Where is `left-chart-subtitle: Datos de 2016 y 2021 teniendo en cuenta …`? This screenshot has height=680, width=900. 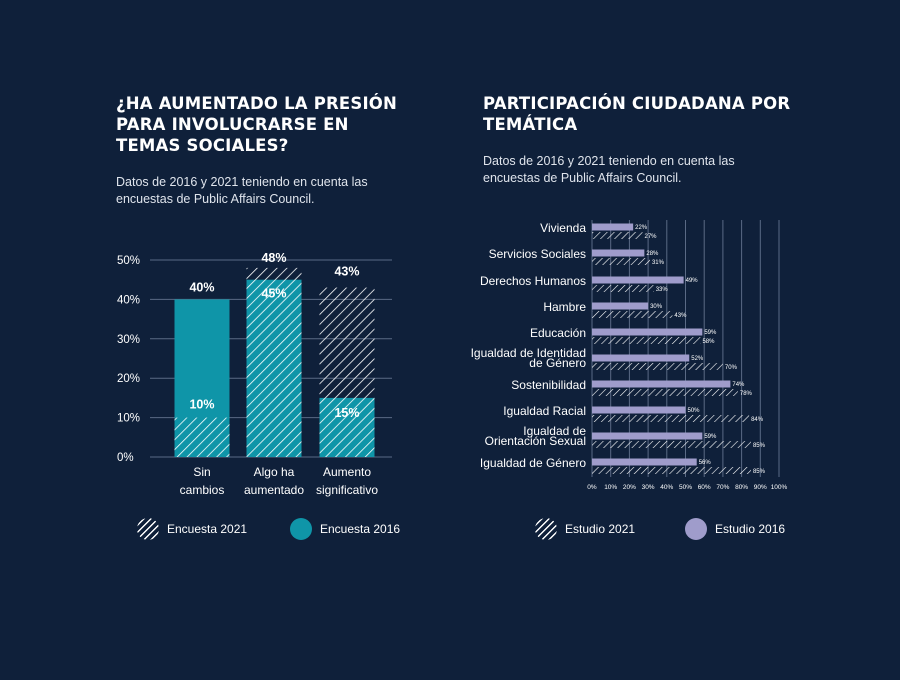 left-chart-subtitle: Datos de 2016 y 2021 teniendo en cuenta … is located at coordinates (242, 190).